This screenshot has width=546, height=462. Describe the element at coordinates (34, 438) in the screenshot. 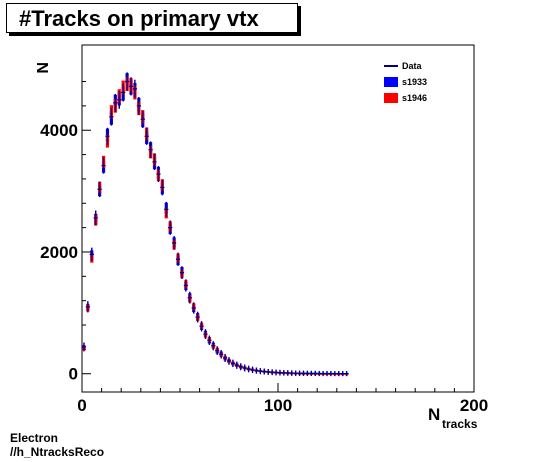

I see `footer-label-electron: Electron` at that location.